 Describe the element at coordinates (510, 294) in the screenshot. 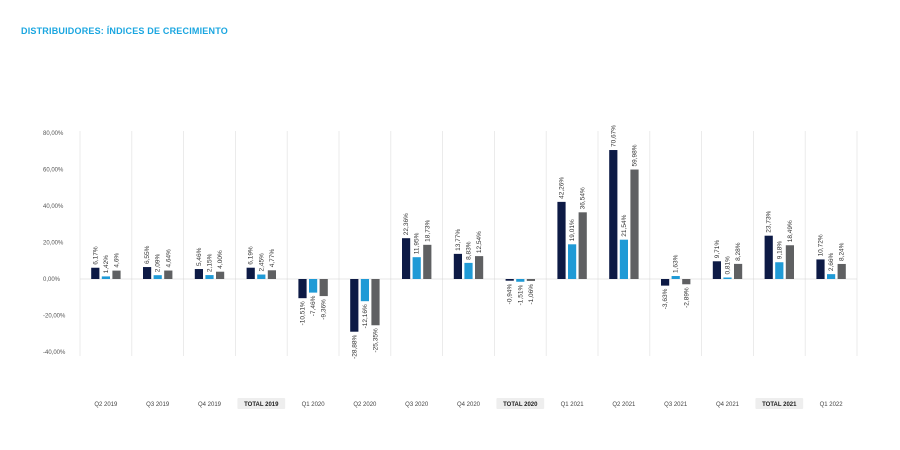

I see `data-label: -0,94%` at that location.